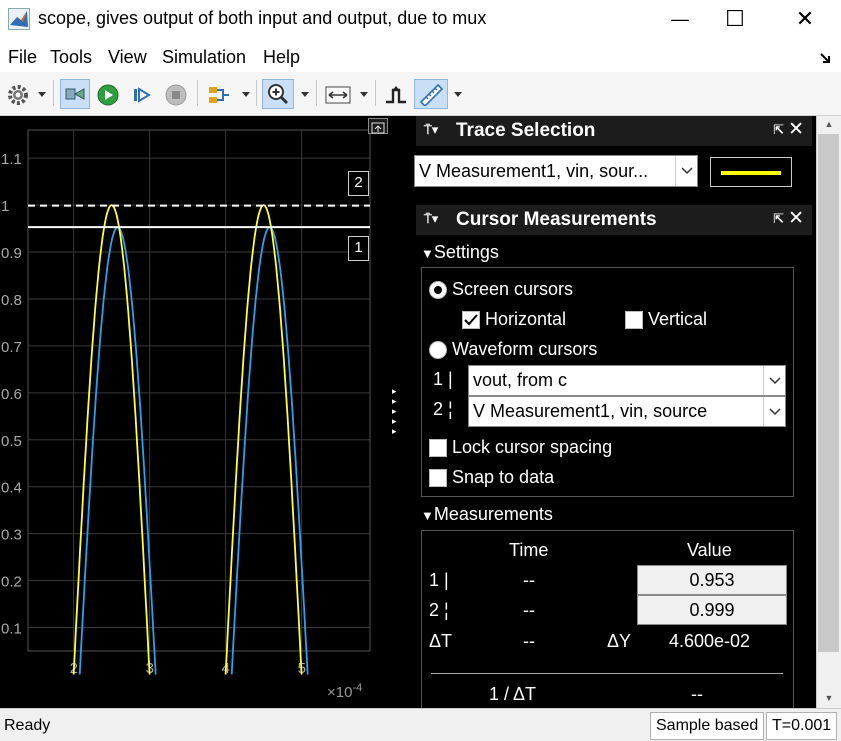 The height and width of the screenshot is (741, 841). What do you see at coordinates (458, 94) in the screenshot?
I see `cursor-measurements-dropdown-icon` at bounding box center [458, 94].